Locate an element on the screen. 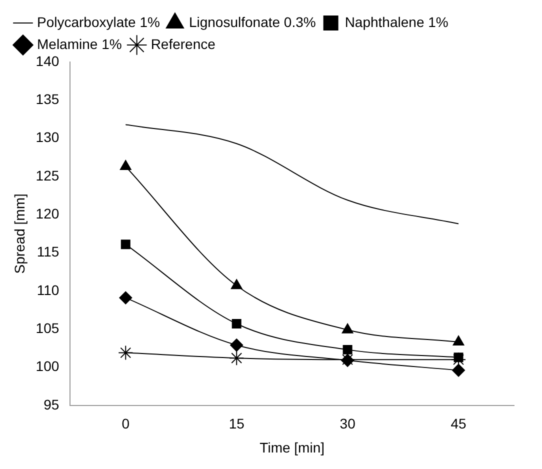 This screenshot has width=542, height=469. y-tick-label: 140 is located at coordinates (48, 60).